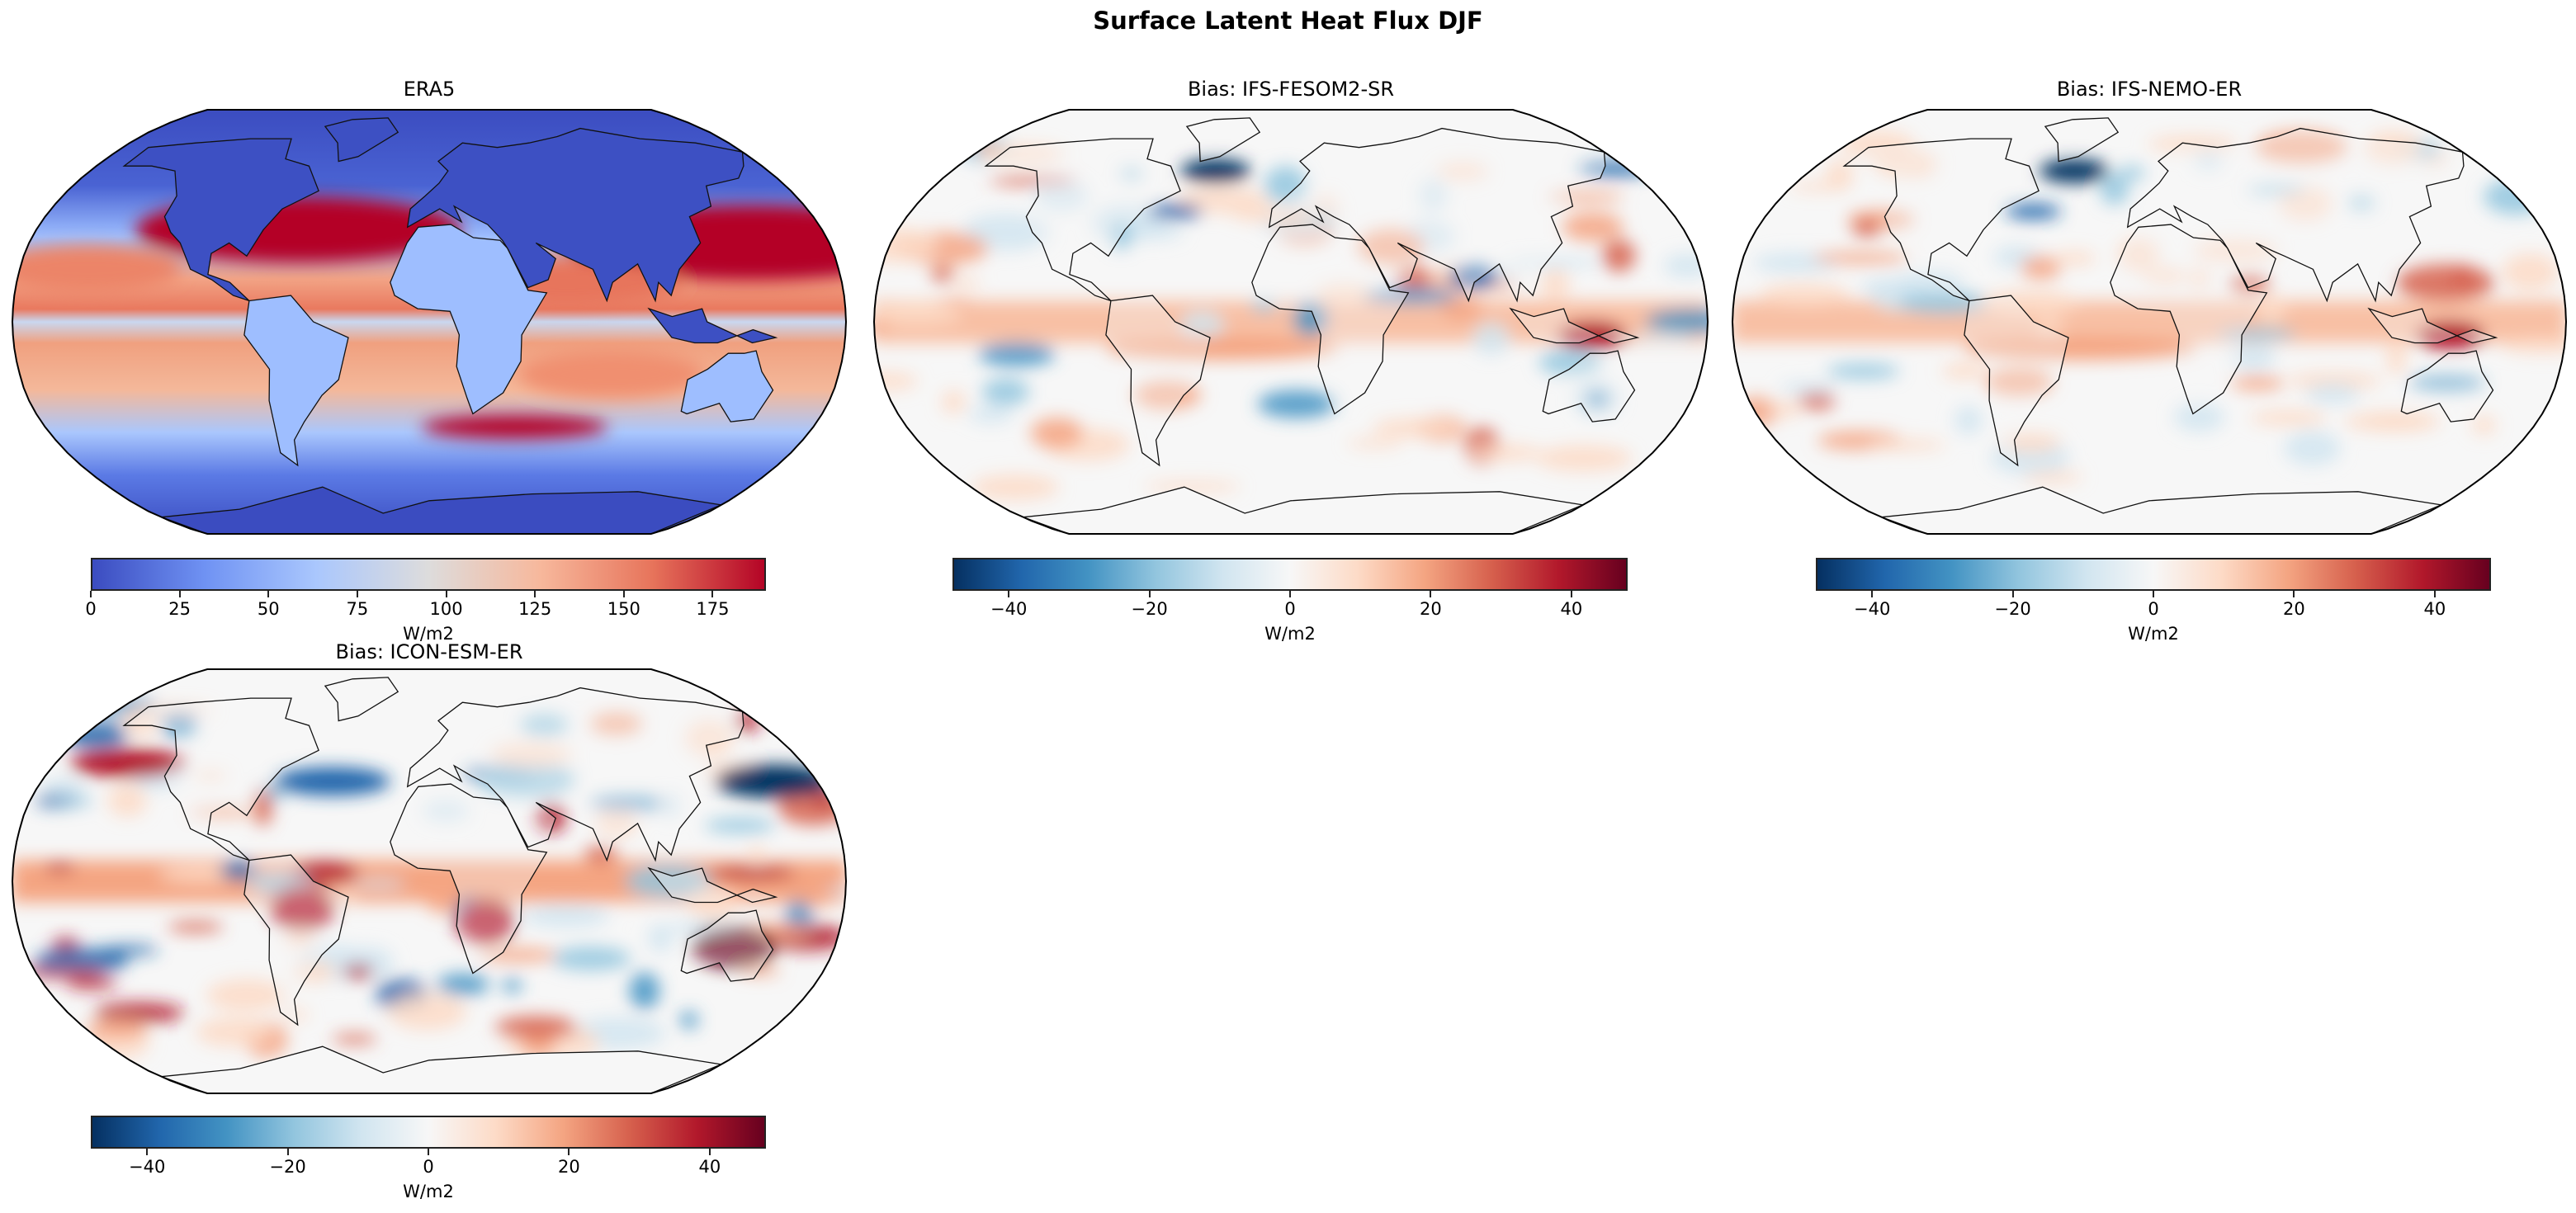  Describe the element at coordinates (429, 89) in the screenshot. I see `panel-title-era5: ERA5` at that location.